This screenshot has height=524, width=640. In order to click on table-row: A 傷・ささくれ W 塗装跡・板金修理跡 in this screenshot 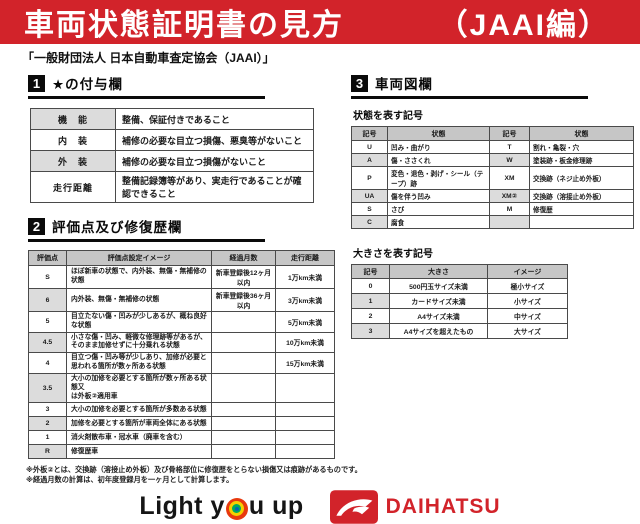, I will do `click(492, 160)`.